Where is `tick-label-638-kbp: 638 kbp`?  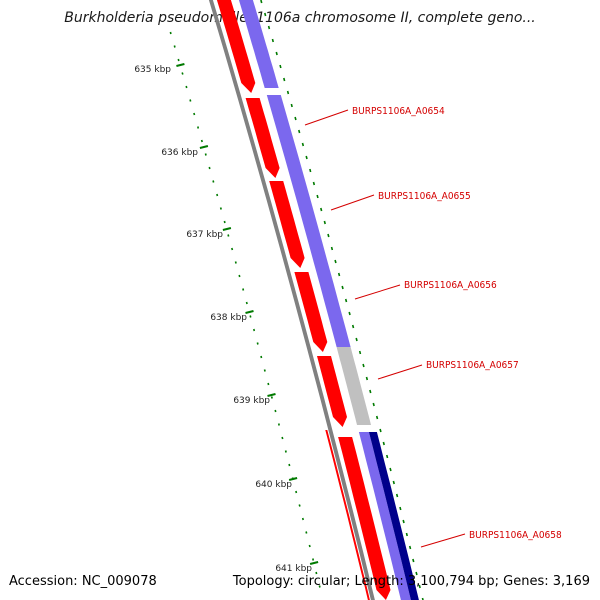
tick-label-638-kbp: 638 kbp is located at coordinates (228, 318).